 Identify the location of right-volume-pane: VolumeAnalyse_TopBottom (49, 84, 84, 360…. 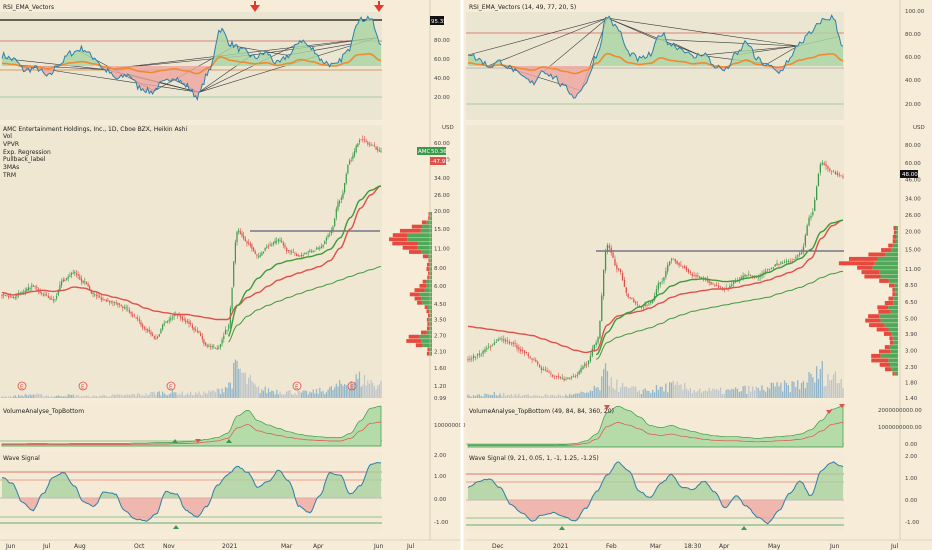
(655, 425).